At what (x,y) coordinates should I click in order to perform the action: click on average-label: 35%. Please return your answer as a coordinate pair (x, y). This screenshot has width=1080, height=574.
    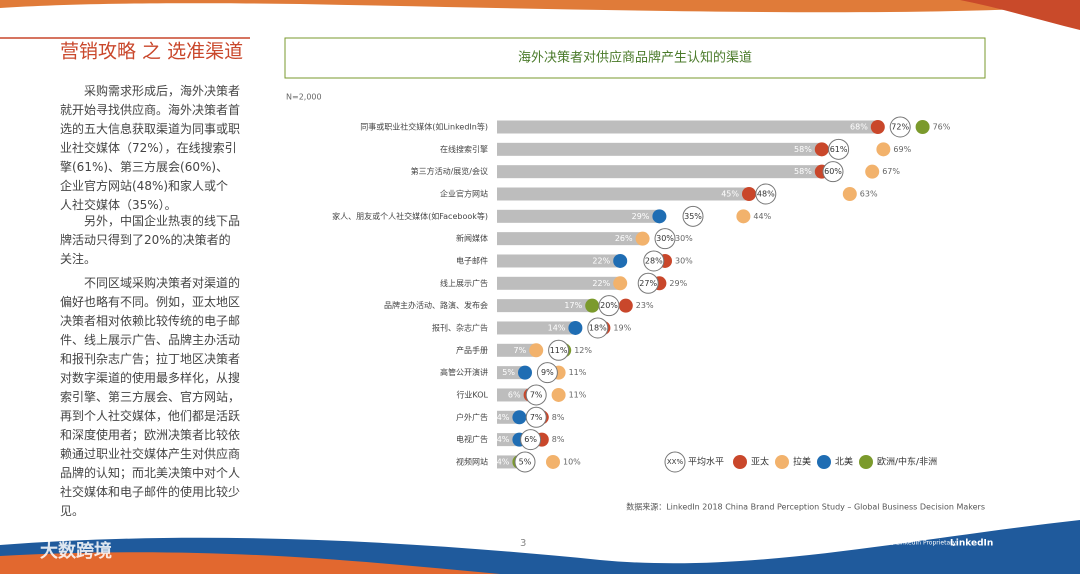
    Looking at the image, I should click on (693, 216).